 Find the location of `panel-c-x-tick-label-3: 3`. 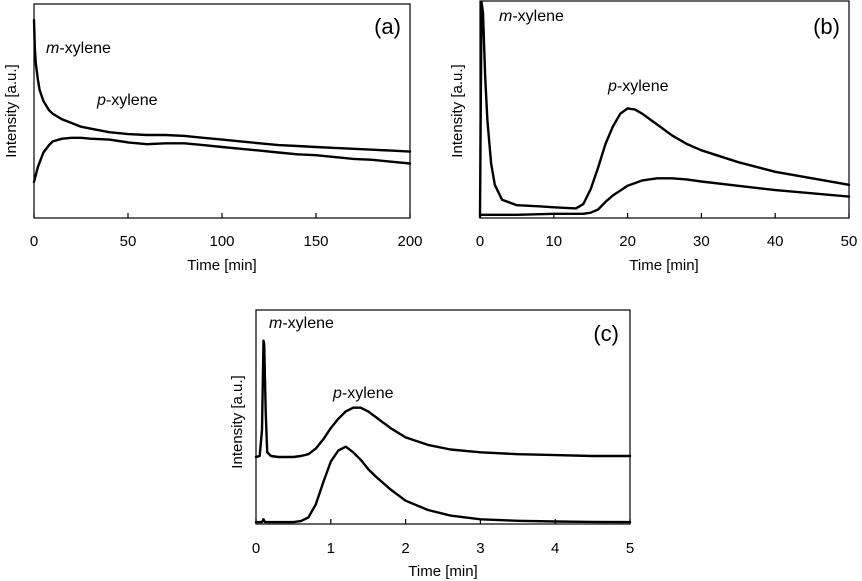

panel-c-x-tick-label-3: 3 is located at coordinates (480, 548).